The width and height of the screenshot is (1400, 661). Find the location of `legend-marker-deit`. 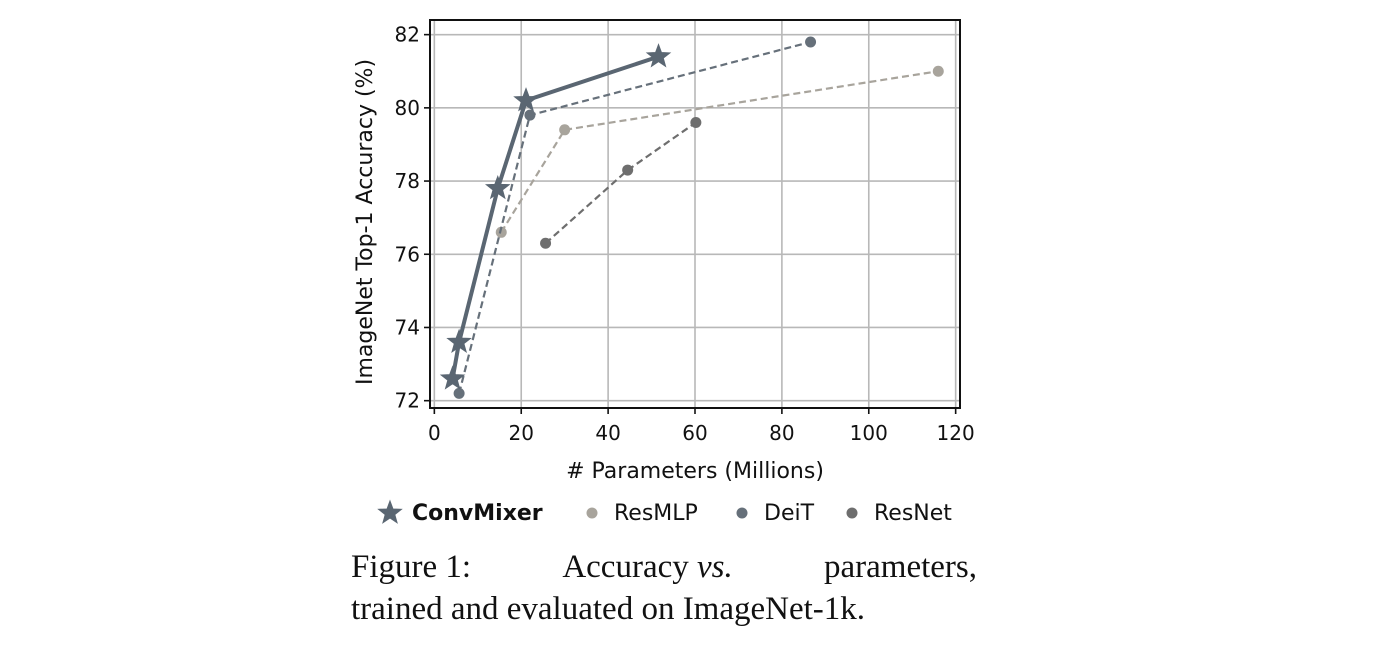

legend-marker-deit is located at coordinates (742, 513).